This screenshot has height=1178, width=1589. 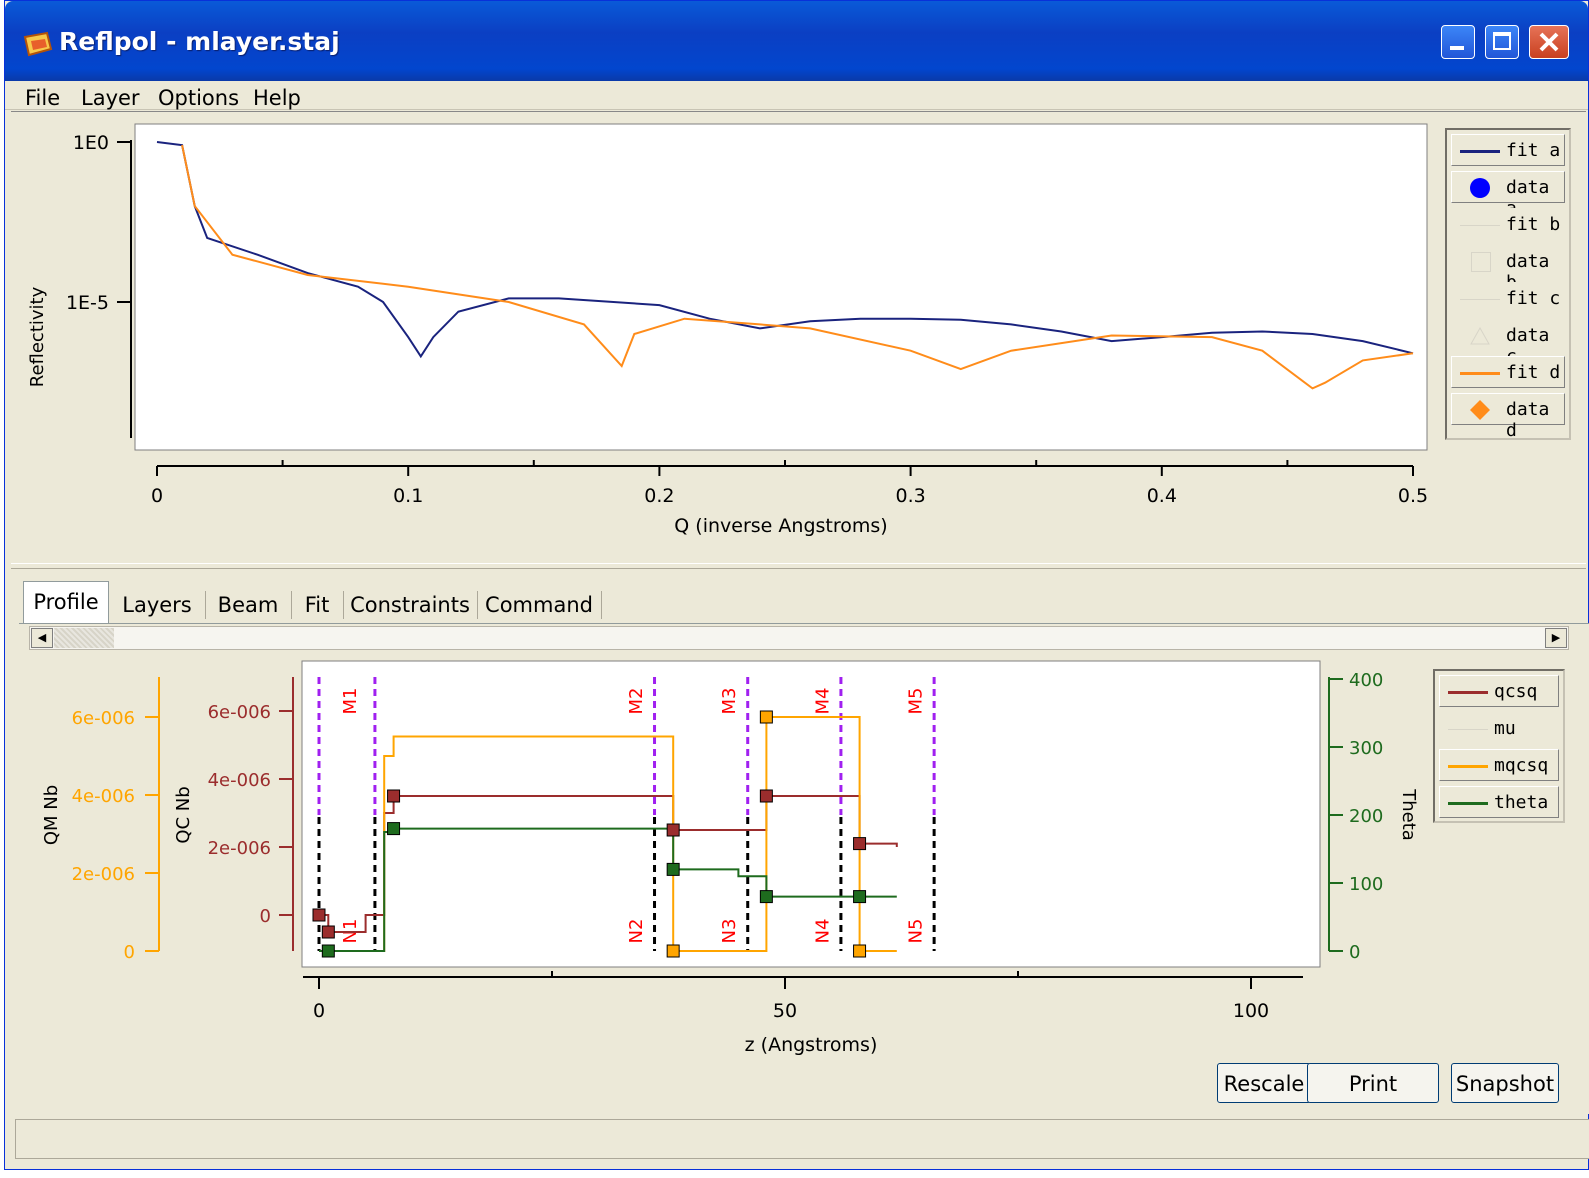 What do you see at coordinates (84, 638) in the screenshot?
I see `scrollbar-thumb` at bounding box center [84, 638].